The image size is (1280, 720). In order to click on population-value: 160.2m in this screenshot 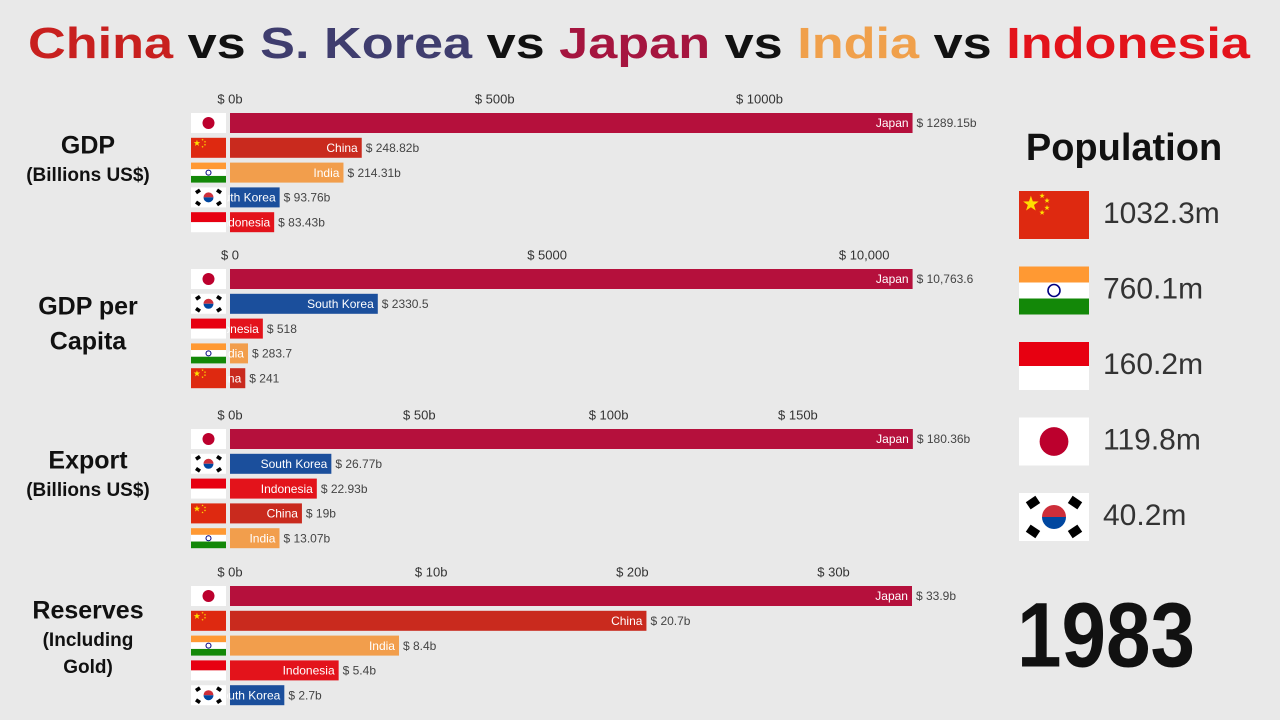, I will do `click(1153, 364)`.